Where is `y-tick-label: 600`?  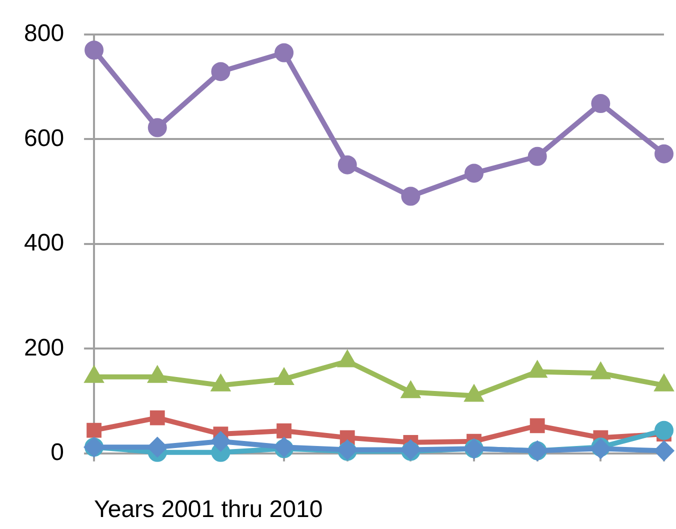
y-tick-label: 600 is located at coordinates (44, 138).